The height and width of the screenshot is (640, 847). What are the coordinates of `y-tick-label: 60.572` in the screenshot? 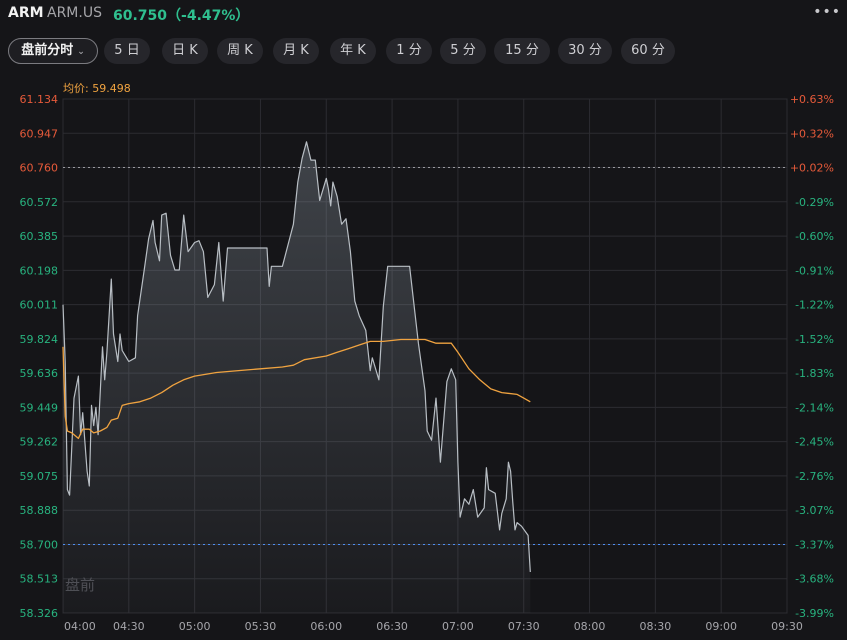 It's located at (39, 202).